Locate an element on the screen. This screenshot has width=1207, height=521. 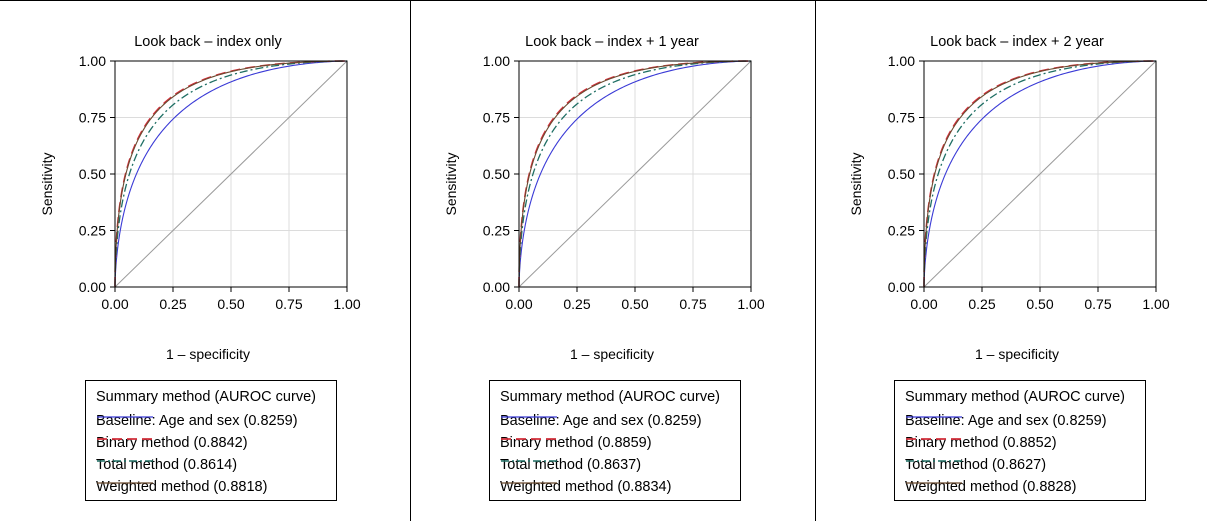
legend-entry-total: Total method (0.8637) is located at coordinates (570, 465).